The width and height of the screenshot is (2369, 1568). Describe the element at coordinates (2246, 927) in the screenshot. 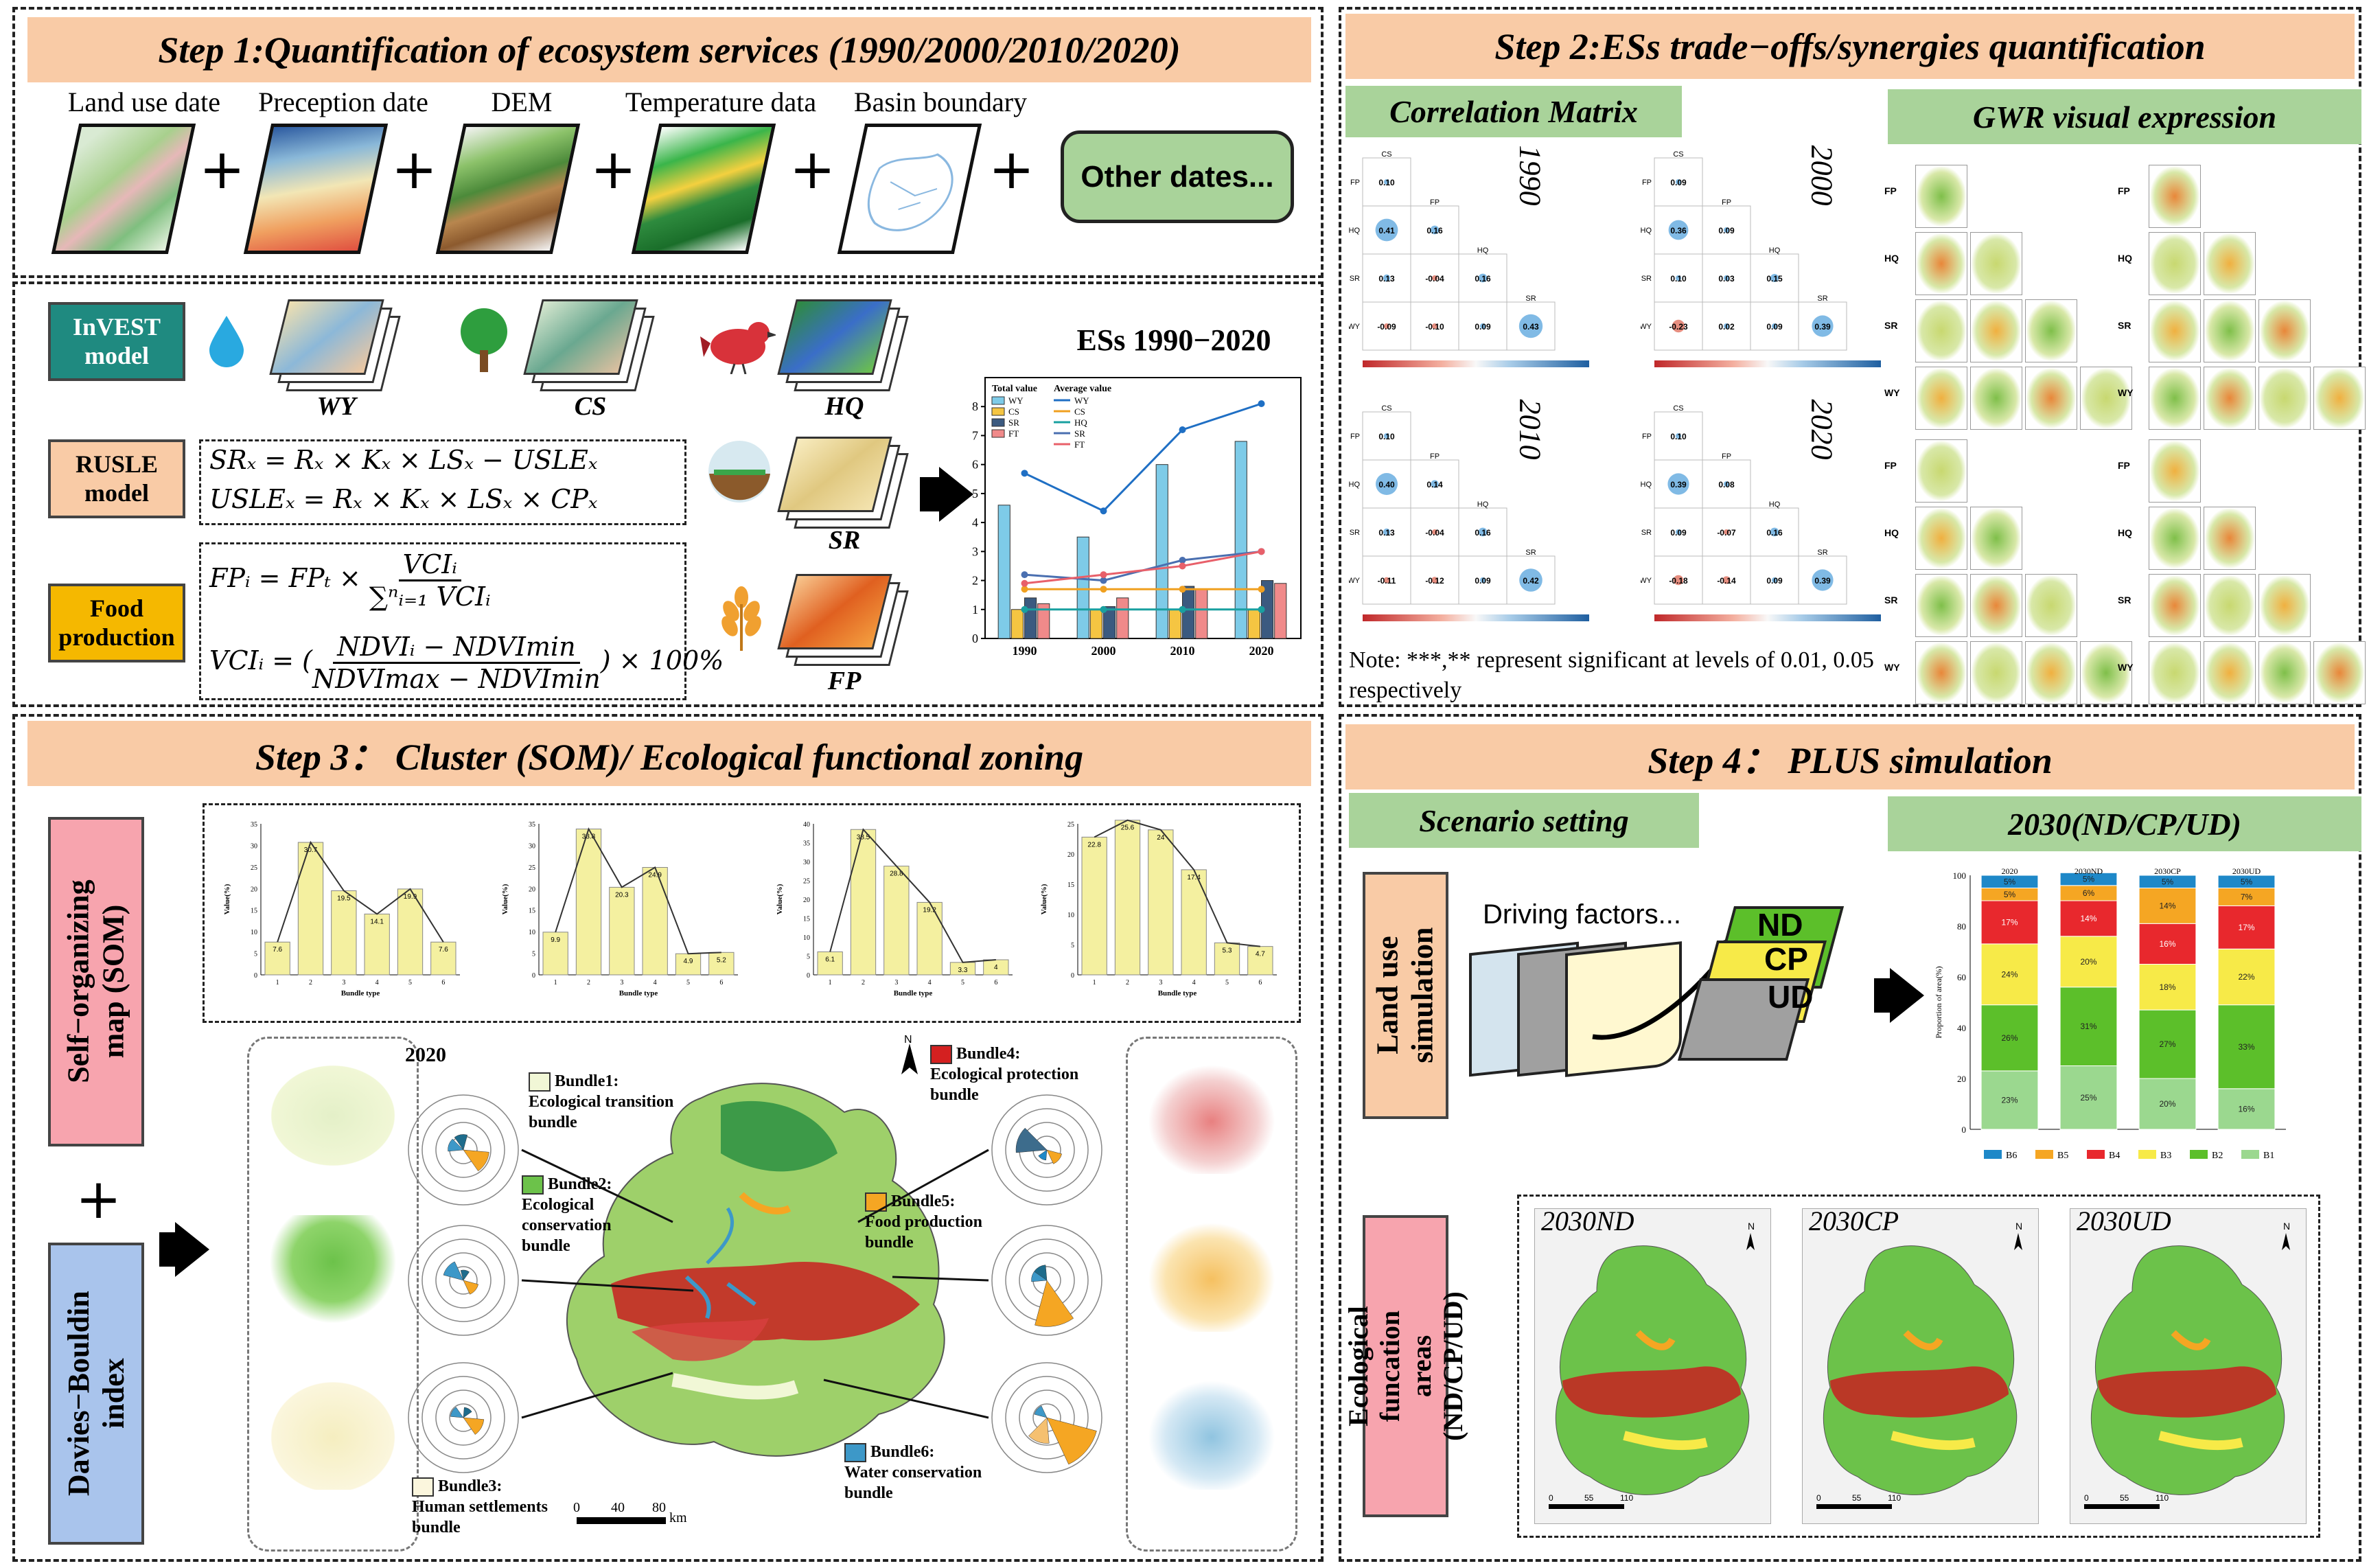

I see `segment-label: 17%` at that location.